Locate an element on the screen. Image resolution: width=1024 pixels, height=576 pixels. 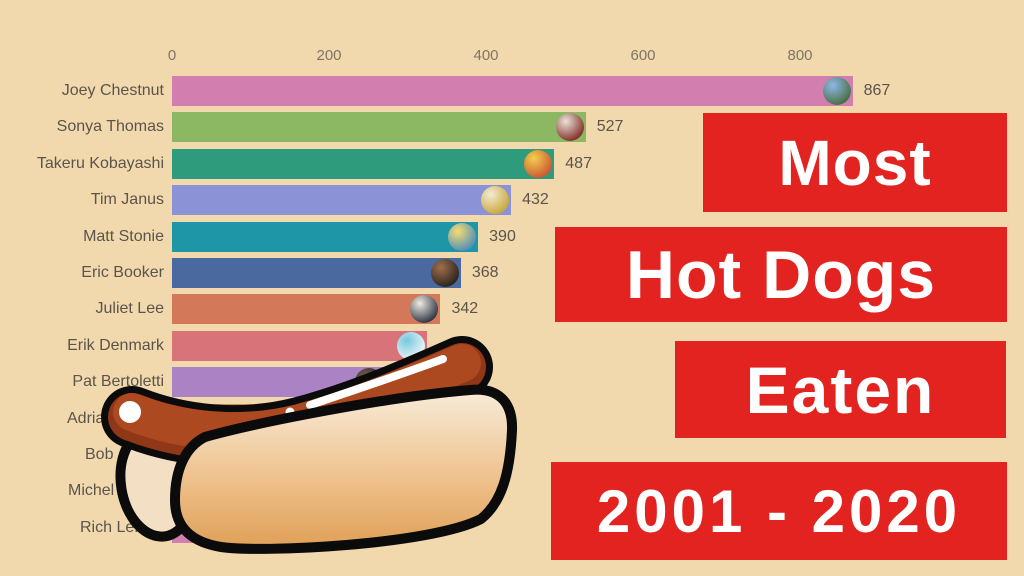
banner-hot-dogs: Hot Dogs is located at coordinates (781, 274).